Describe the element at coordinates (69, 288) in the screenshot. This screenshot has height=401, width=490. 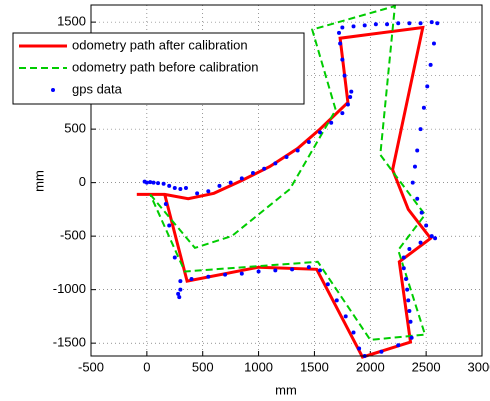
I see `y-tick-label: -1000` at that location.